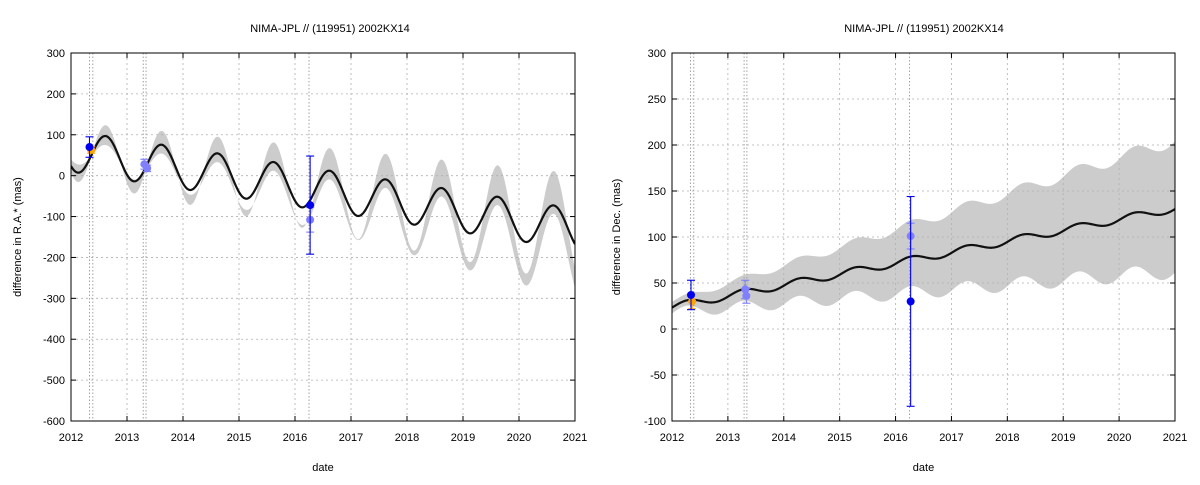 This screenshot has width=1200, height=485. What do you see at coordinates (658, 376) in the screenshot?
I see `y-tick-label: -50` at bounding box center [658, 376].